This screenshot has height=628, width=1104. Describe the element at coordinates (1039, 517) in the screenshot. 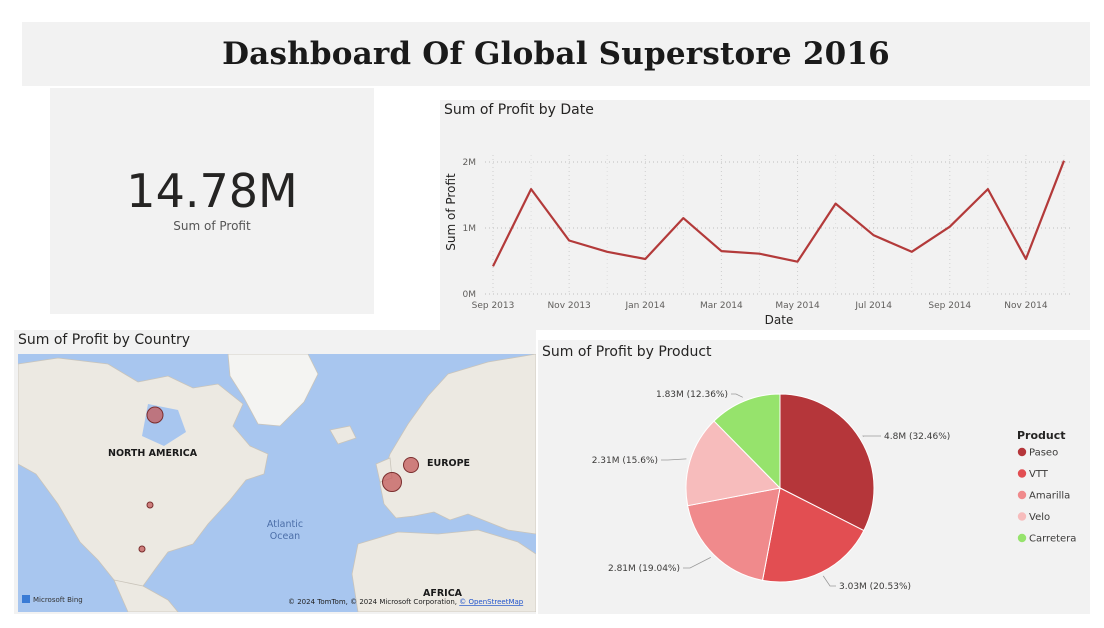

I see `legend-label-velo: Velo` at that location.